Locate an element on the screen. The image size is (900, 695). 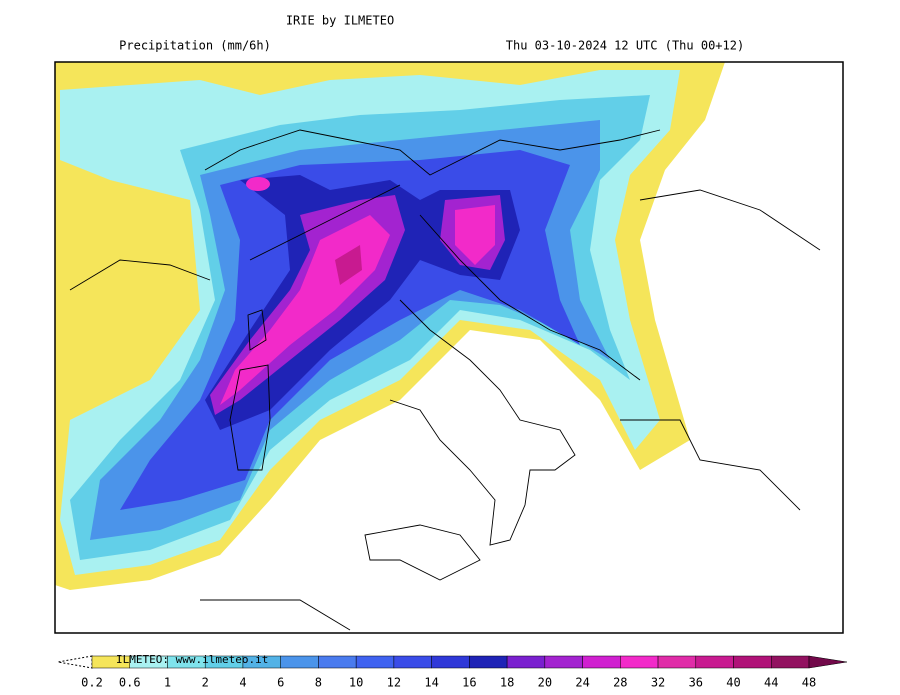
colorbar: 0.2 0.6 1 2 4 6 8 10 12 14 16 18 20 24 28 32 36 40 44 48 is located at coordinates (452, 672).